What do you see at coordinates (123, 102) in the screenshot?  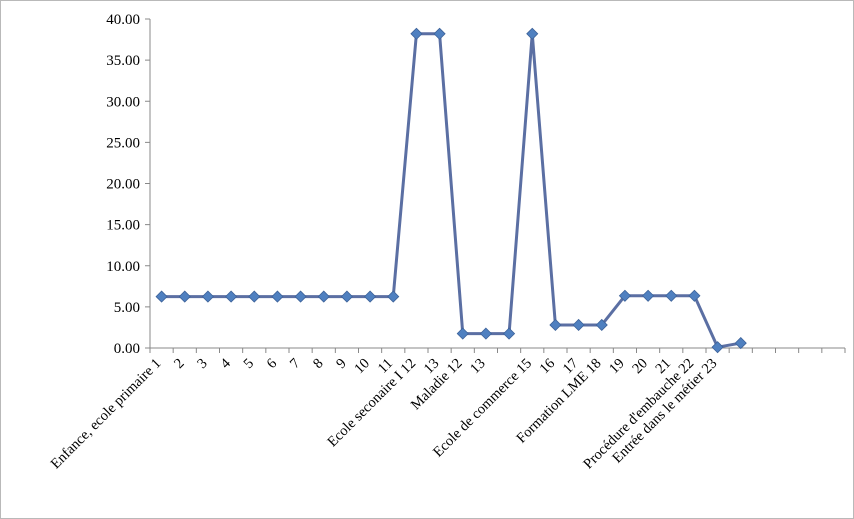 I see `y-tick-label: 30.00` at bounding box center [123, 102].